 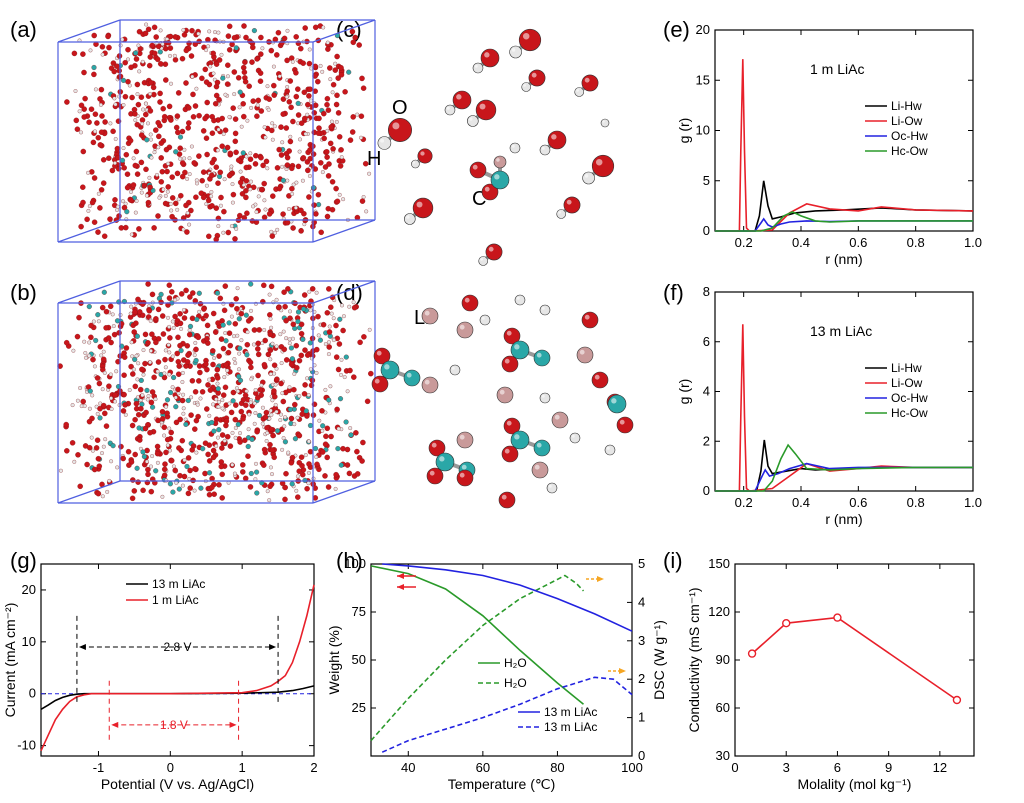 I want to click on y-axis-label: Current (mA cm⁻²), so click(x=10, y=660).